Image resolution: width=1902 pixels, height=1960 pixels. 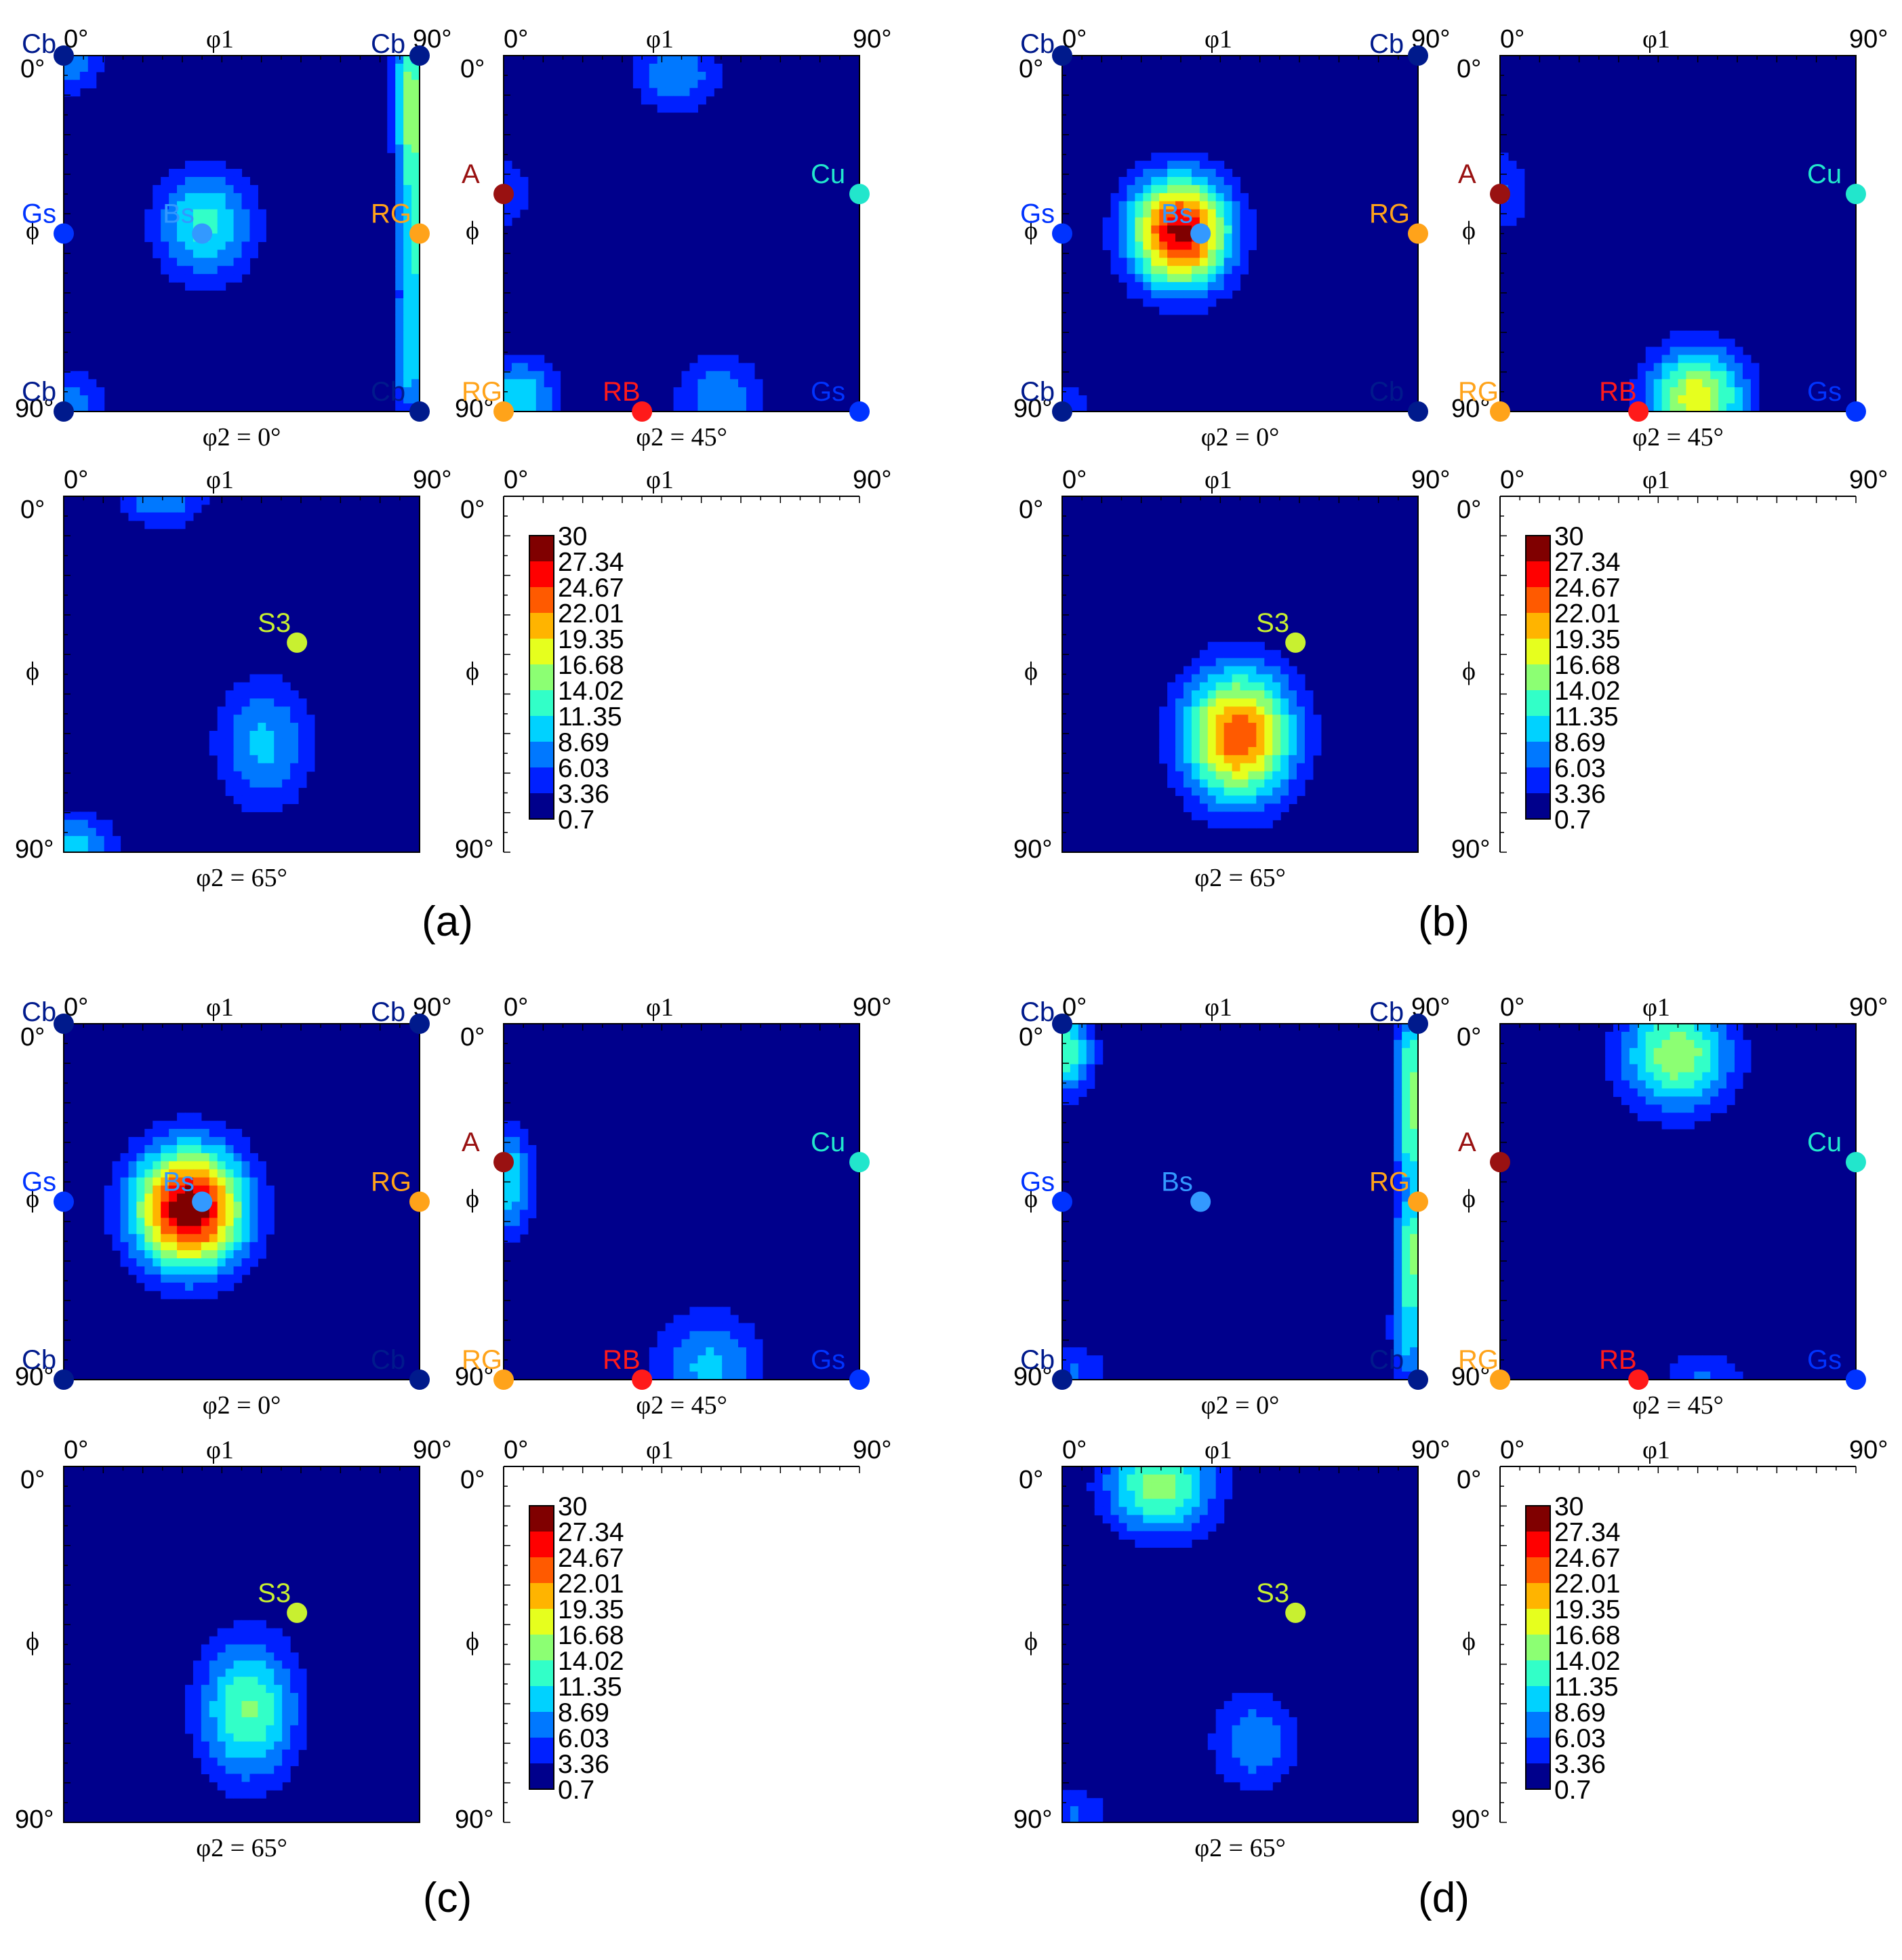 What do you see at coordinates (34, 1377) in the screenshot?
I see `chart-c-phi2-0-y-max-label: 90°` at bounding box center [34, 1377].